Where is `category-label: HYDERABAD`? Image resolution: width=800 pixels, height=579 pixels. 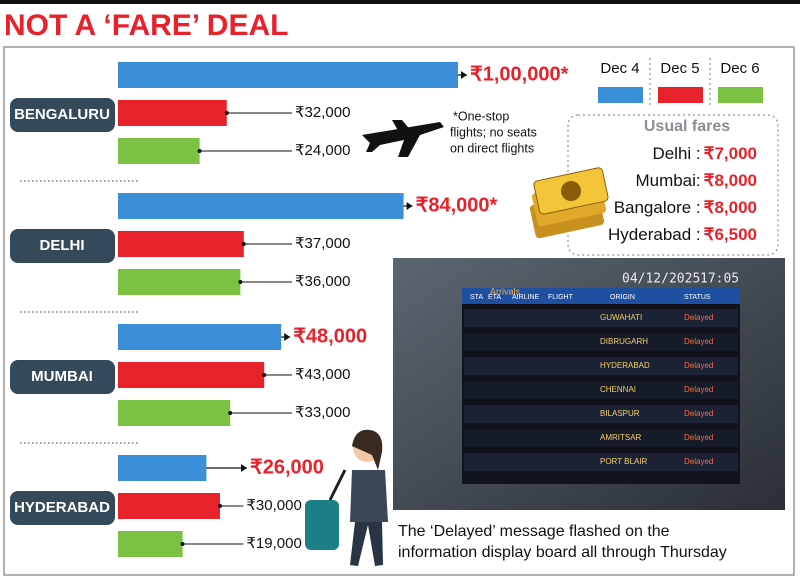
category-label: HYDERABAD is located at coordinates (62, 507).